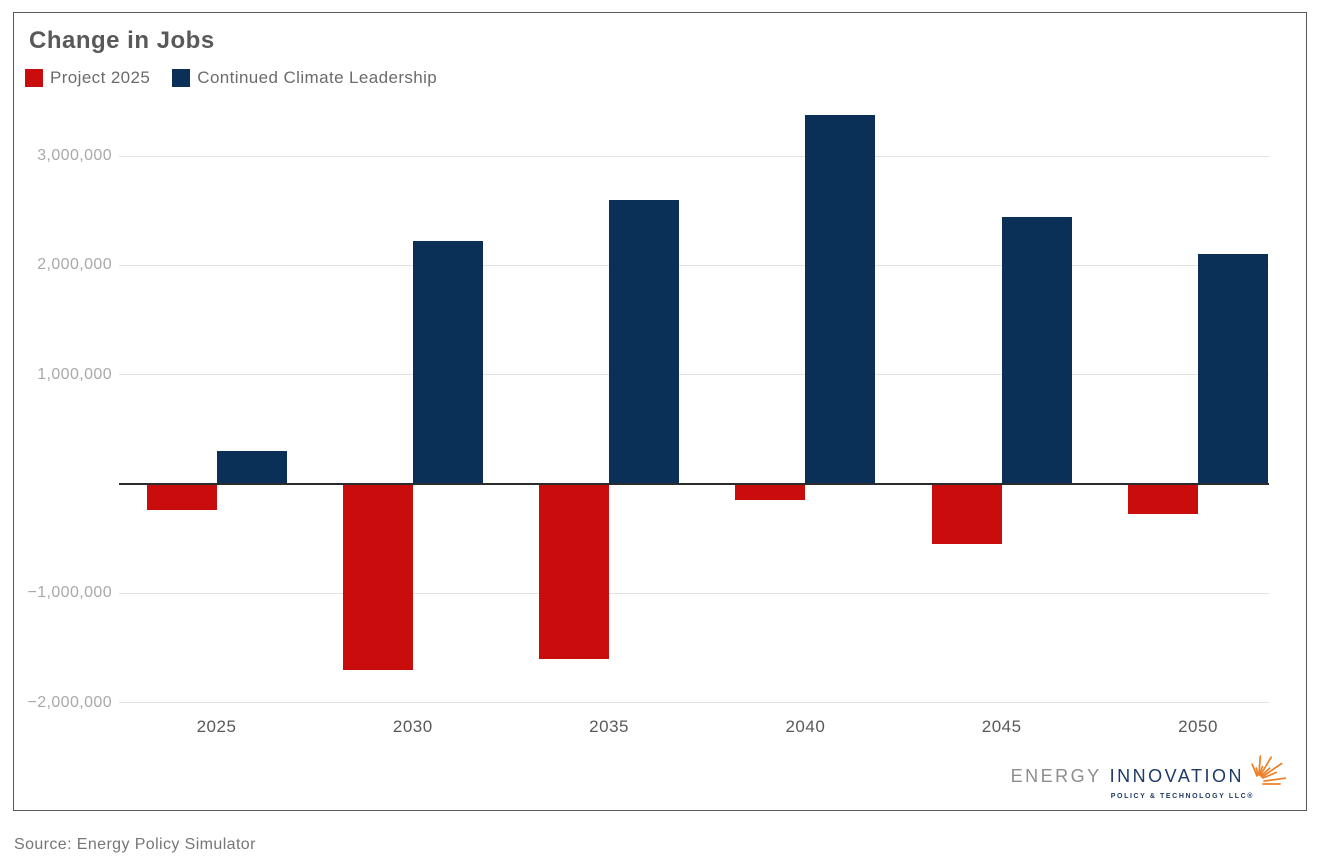 The height and width of the screenshot is (867, 1319). What do you see at coordinates (1163, 499) in the screenshot?
I see `bar-2050-project-2025` at bounding box center [1163, 499].